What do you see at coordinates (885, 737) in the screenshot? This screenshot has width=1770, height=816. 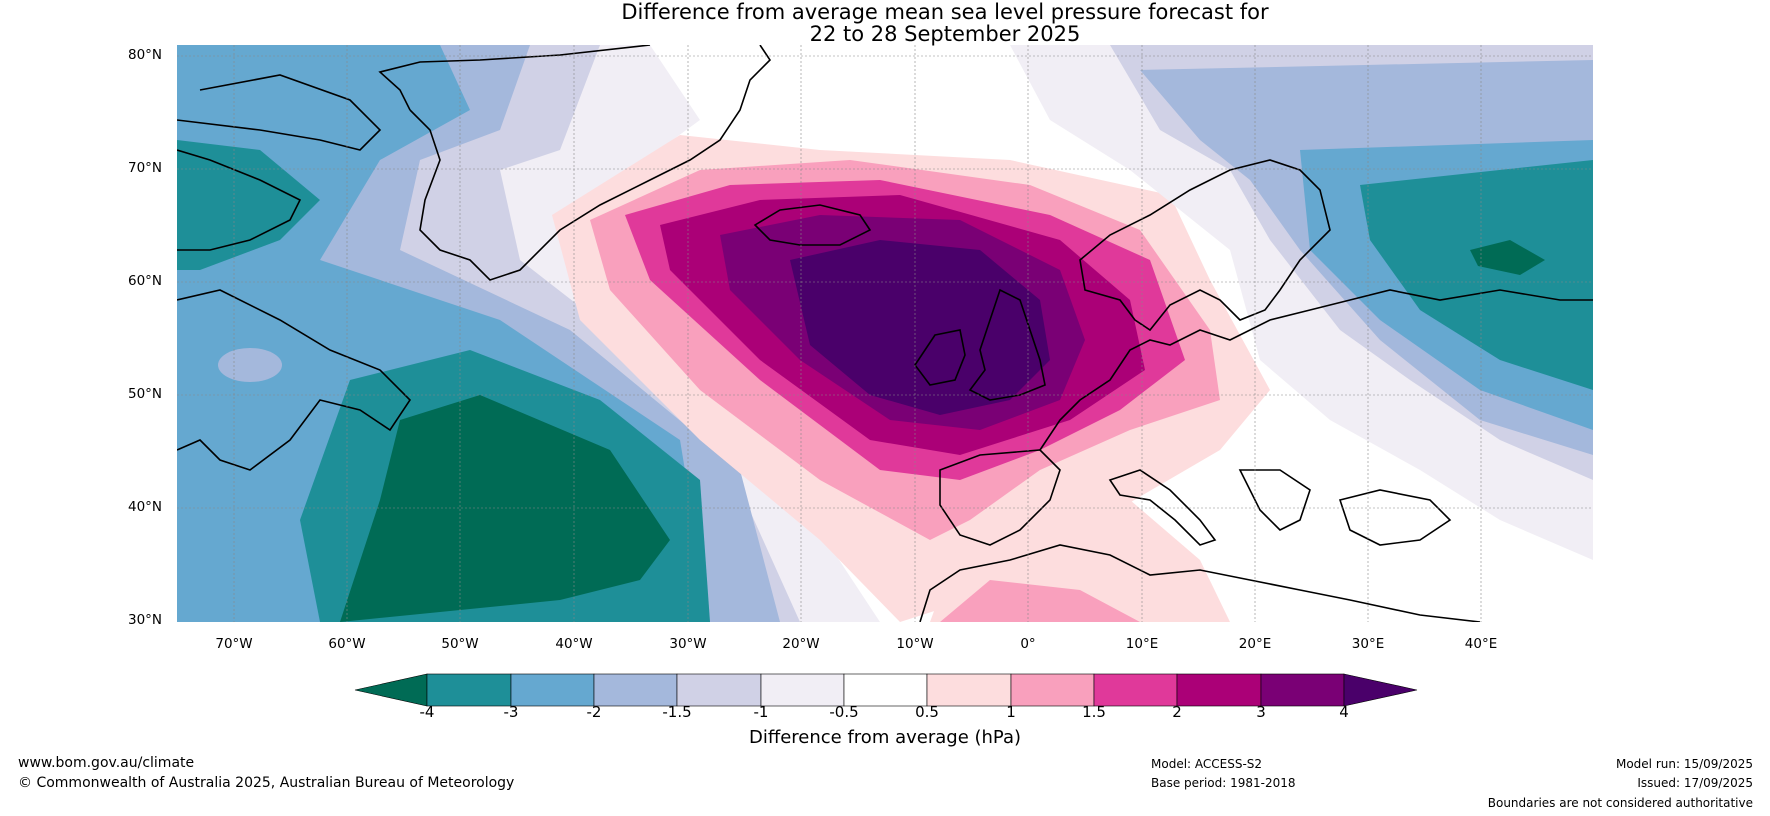 I see `colorbar-title: Difference from average (hPa)` at bounding box center [885, 737].